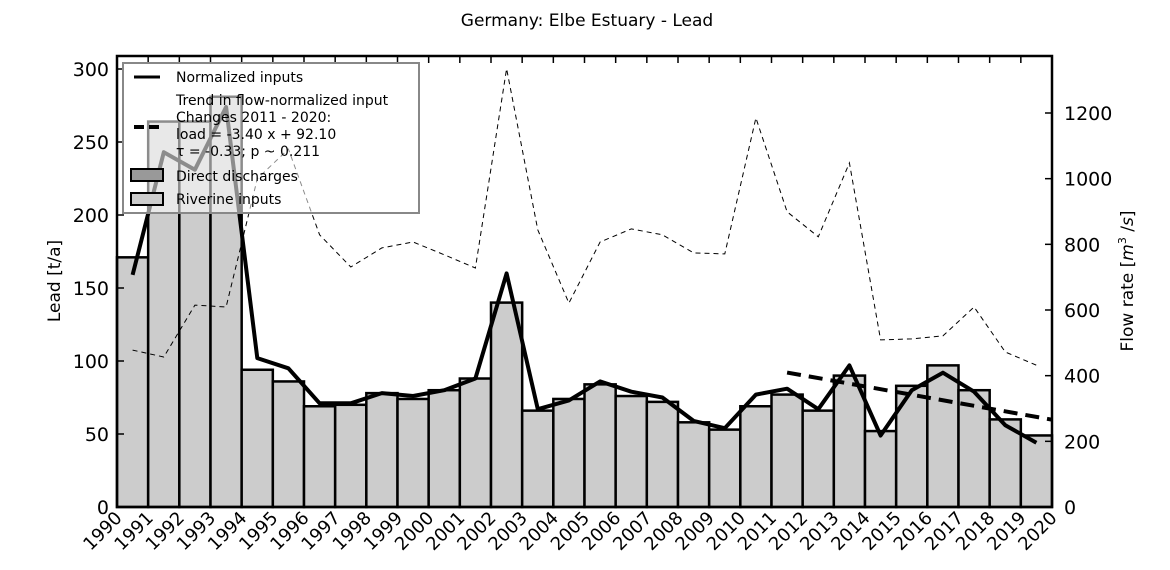  What do you see at coordinates (587, 21) in the screenshot?
I see `chart-title: Germany: Elbe Estuary - Lead` at bounding box center [587, 21].